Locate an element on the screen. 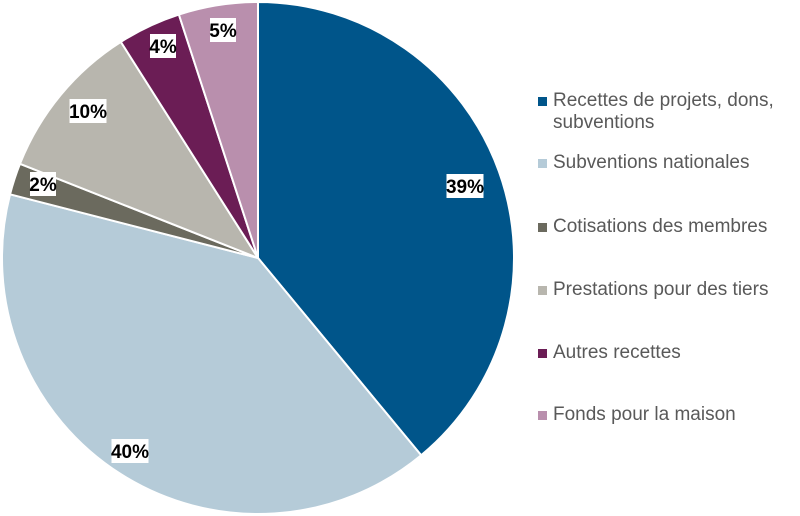 Image resolution: width=800 pixels, height=516 pixels. data-label: 10% is located at coordinates (88, 112).